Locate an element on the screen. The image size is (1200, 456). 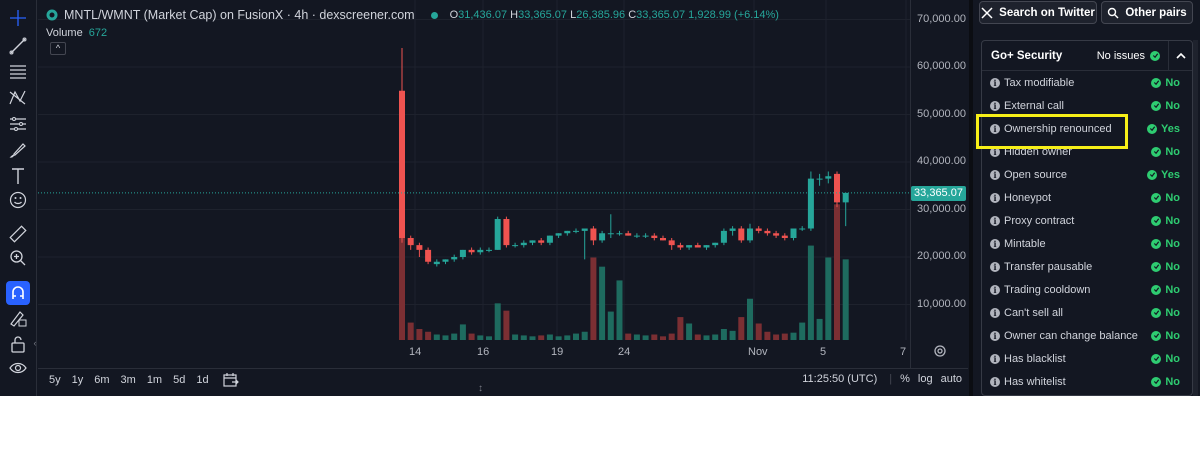
other-pairs-button: Other pairs is located at coordinates (1147, 12).